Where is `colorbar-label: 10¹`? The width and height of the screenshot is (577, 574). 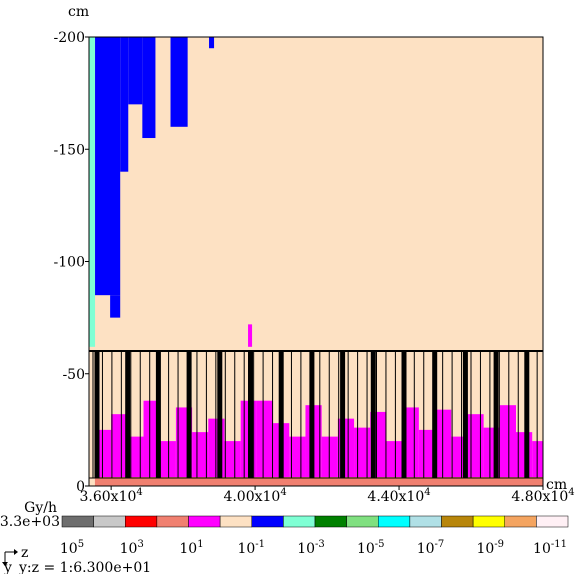
colorbar-label: 10¹ is located at coordinates (191, 548).